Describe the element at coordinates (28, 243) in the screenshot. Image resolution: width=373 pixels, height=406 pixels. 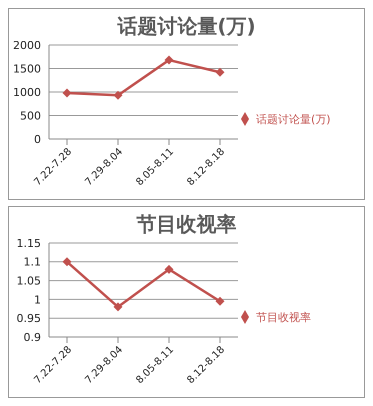
I see `y-tick-label: 1.15` at that location.